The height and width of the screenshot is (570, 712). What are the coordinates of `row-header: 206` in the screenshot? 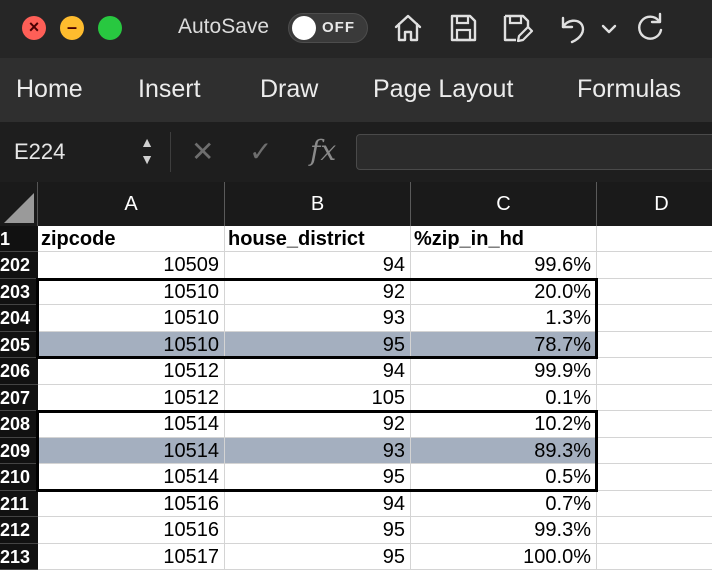 It's located at (19, 371).